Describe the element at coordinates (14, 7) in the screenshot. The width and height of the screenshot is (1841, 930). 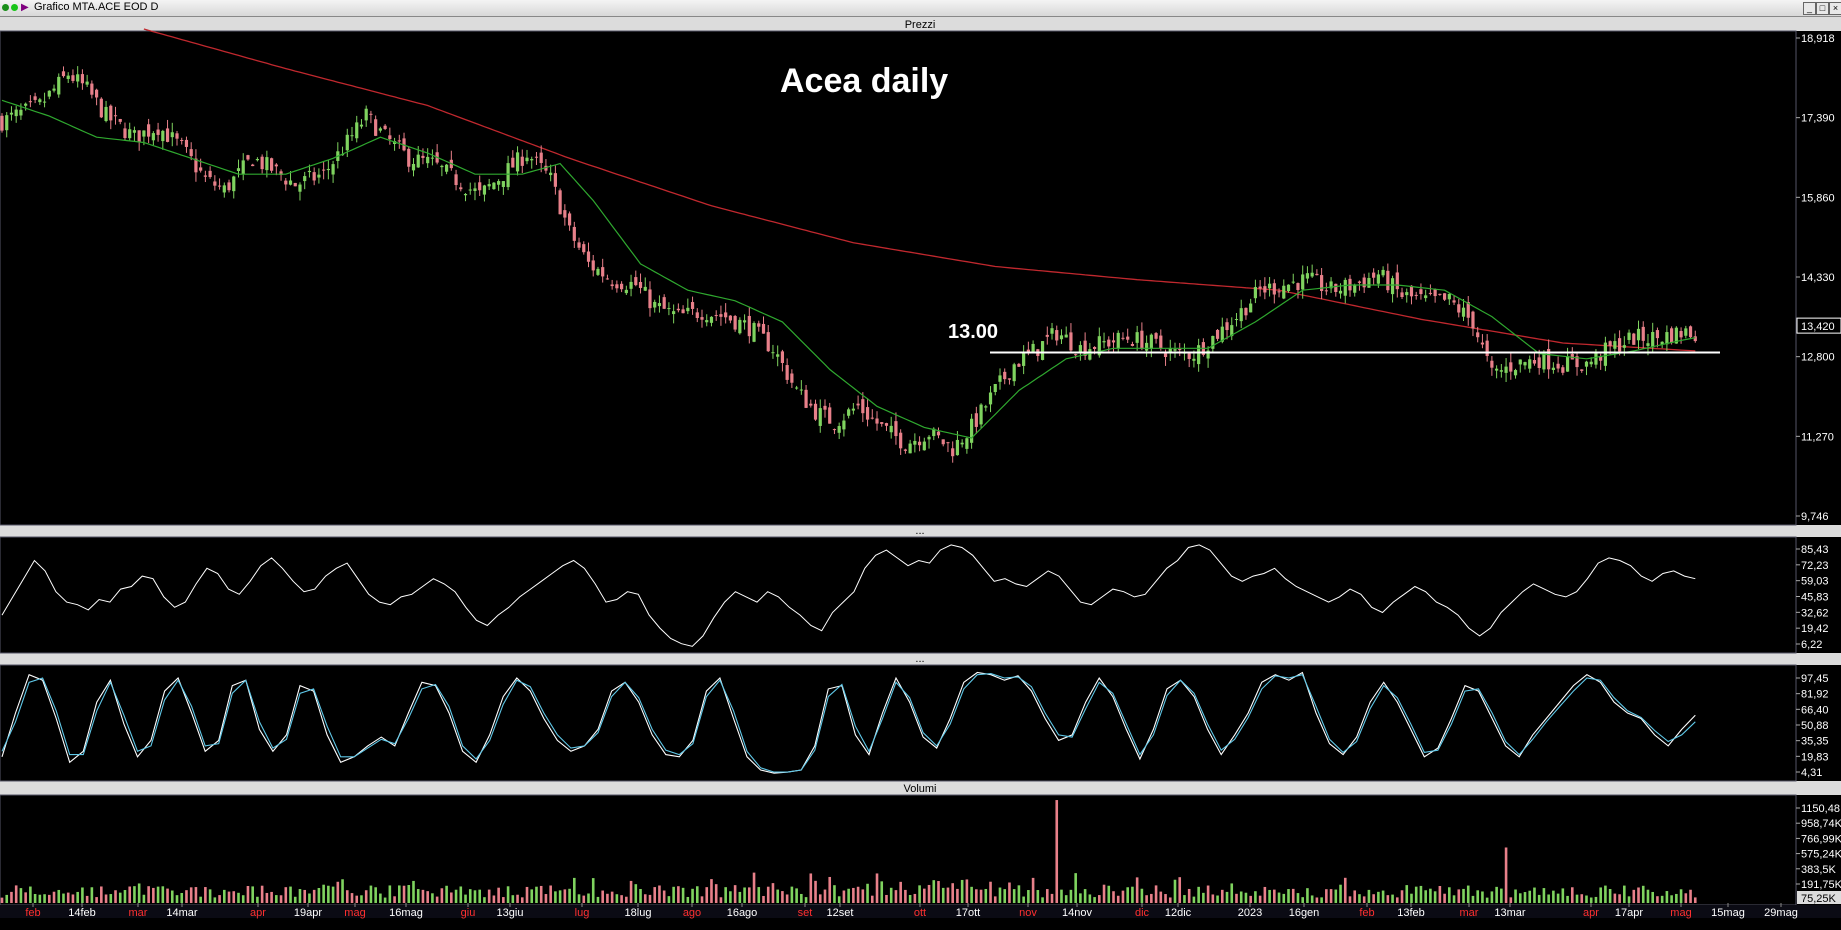
I see `status-lightgreen-icon` at that location.